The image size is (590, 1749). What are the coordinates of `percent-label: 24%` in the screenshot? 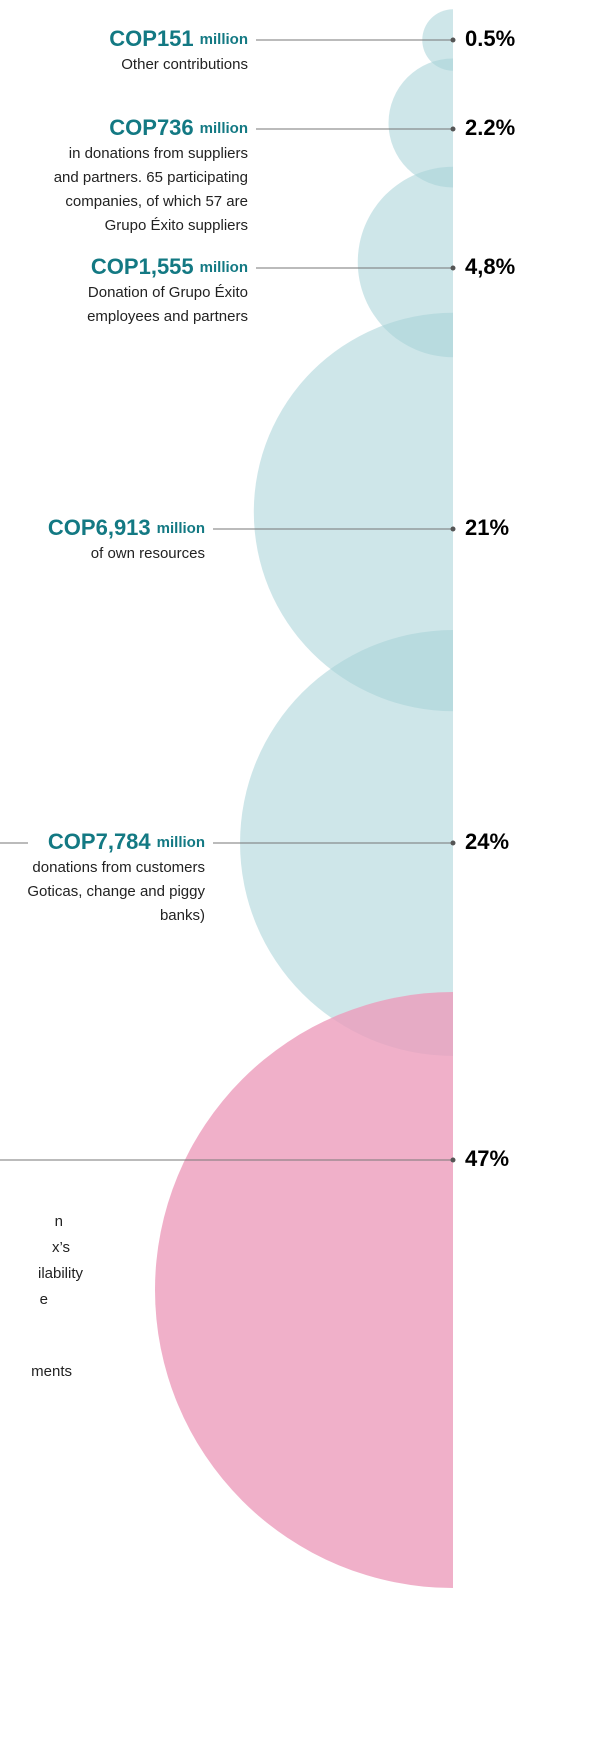 It's located at (487, 841).